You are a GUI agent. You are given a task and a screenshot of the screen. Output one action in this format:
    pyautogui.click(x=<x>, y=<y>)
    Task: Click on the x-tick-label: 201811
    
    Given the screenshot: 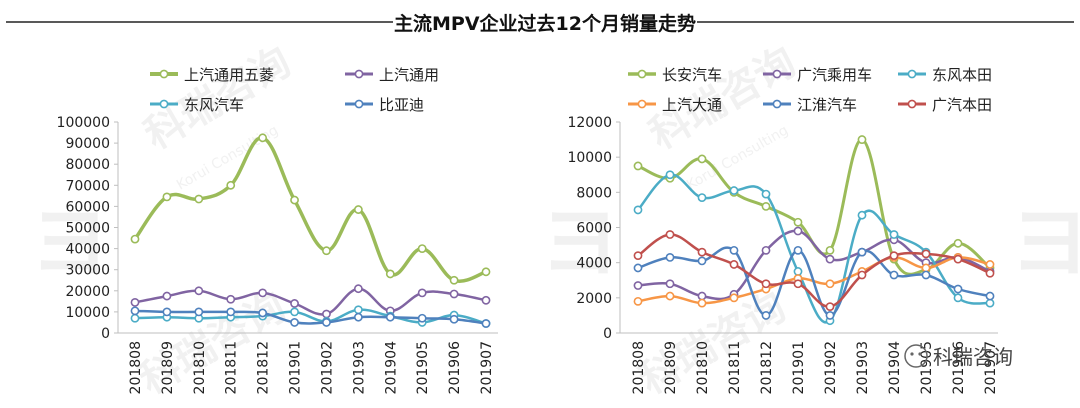 What is the action you would take?
    pyautogui.click(x=232, y=367)
    